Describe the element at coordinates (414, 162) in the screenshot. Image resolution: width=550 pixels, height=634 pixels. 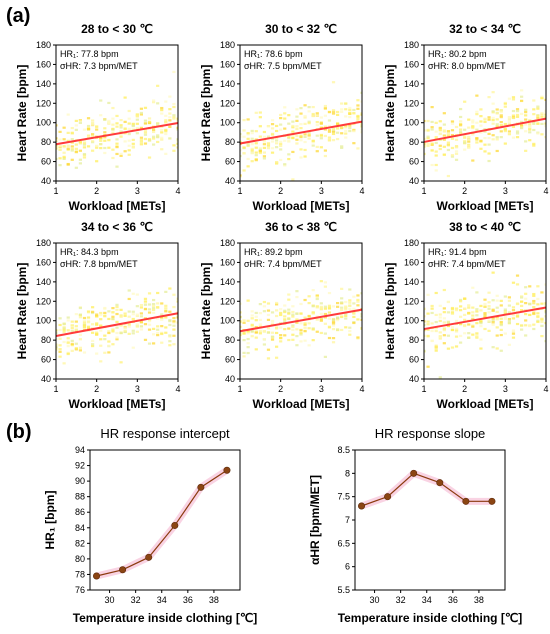
I see `y-tick-label: 60` at that location.